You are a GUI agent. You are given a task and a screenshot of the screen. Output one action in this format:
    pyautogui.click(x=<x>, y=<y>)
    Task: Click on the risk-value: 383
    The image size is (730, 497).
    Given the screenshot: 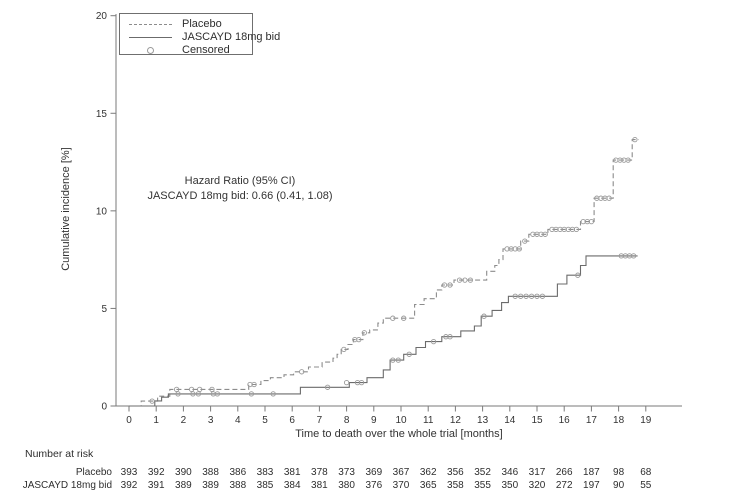 What is the action you would take?
    pyautogui.click(x=265, y=472)
    